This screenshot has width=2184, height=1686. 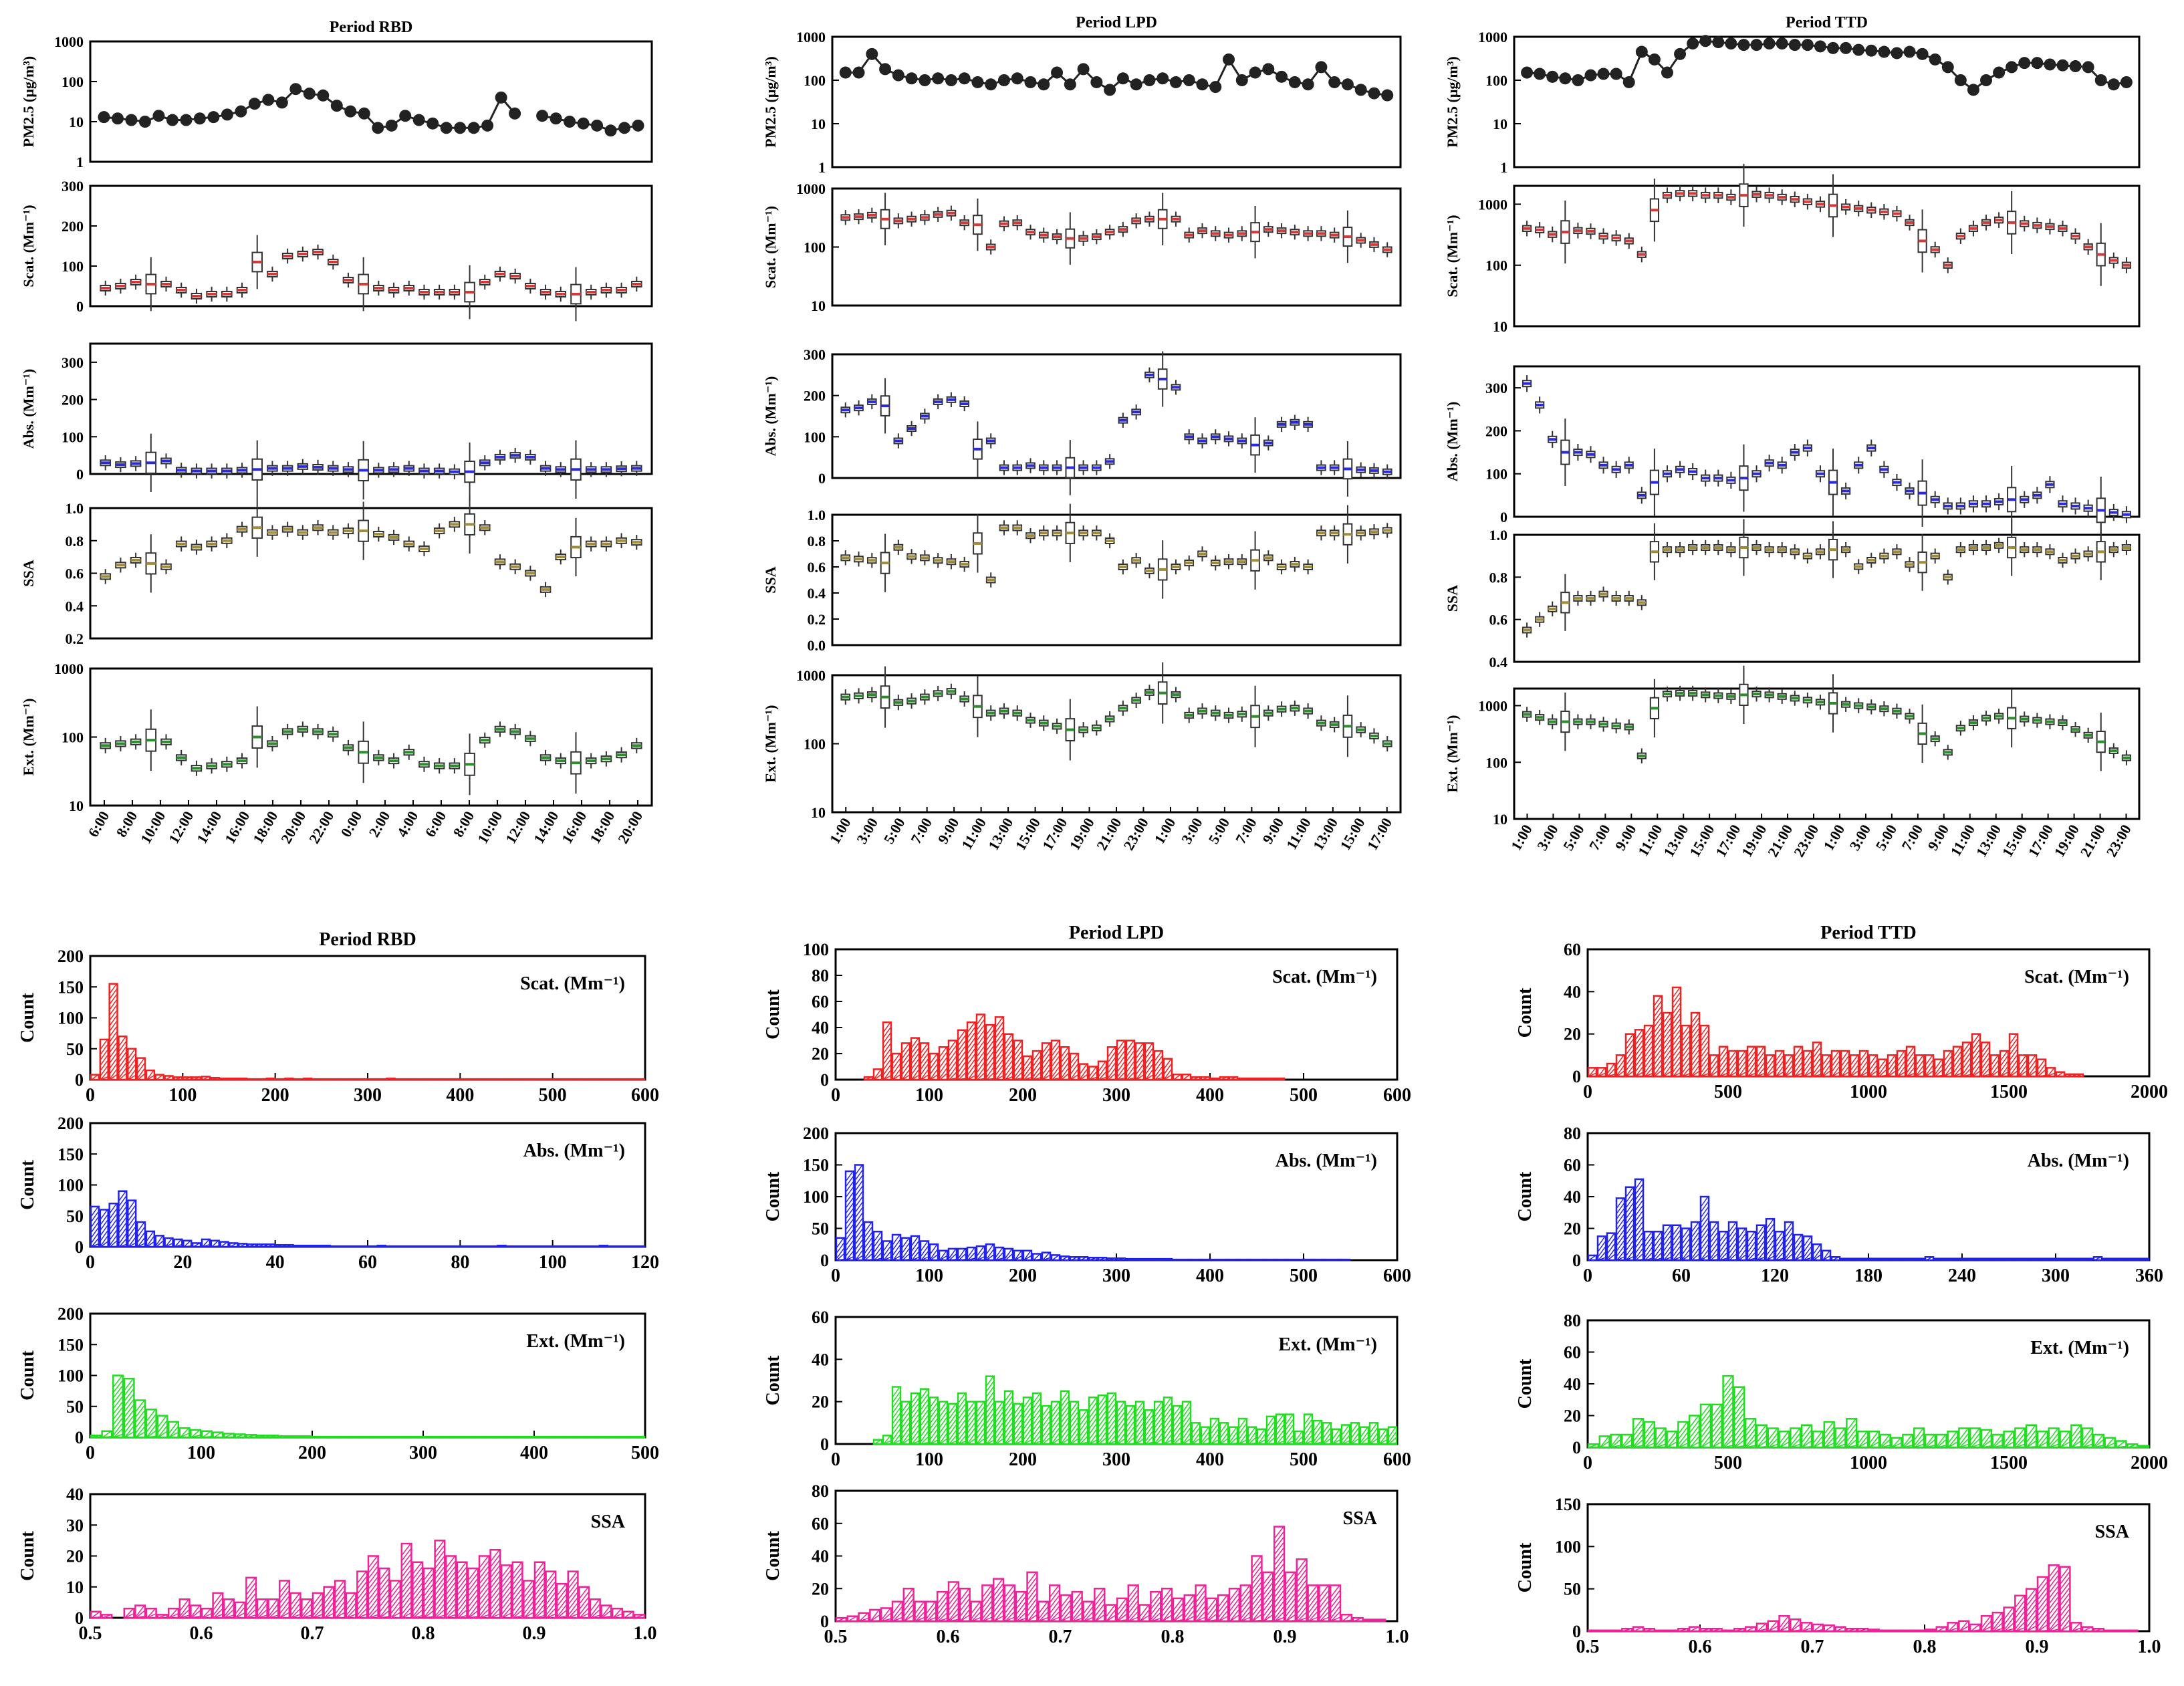 What do you see at coordinates (2119, 841) in the screenshot?
I see `x-tick-label: 23:00` at bounding box center [2119, 841].